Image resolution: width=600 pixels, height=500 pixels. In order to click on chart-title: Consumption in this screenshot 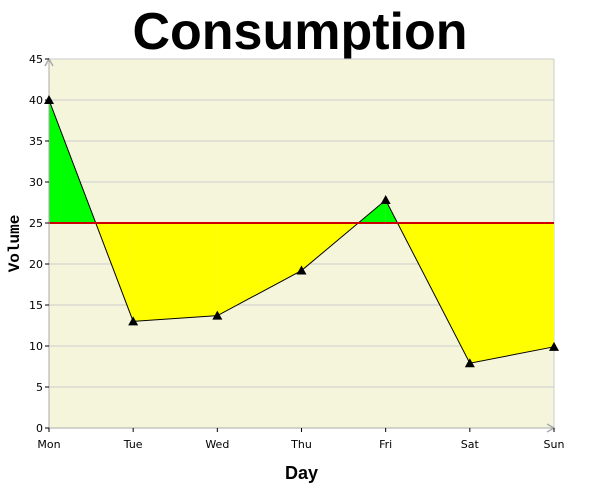, I will do `click(300, 32)`.